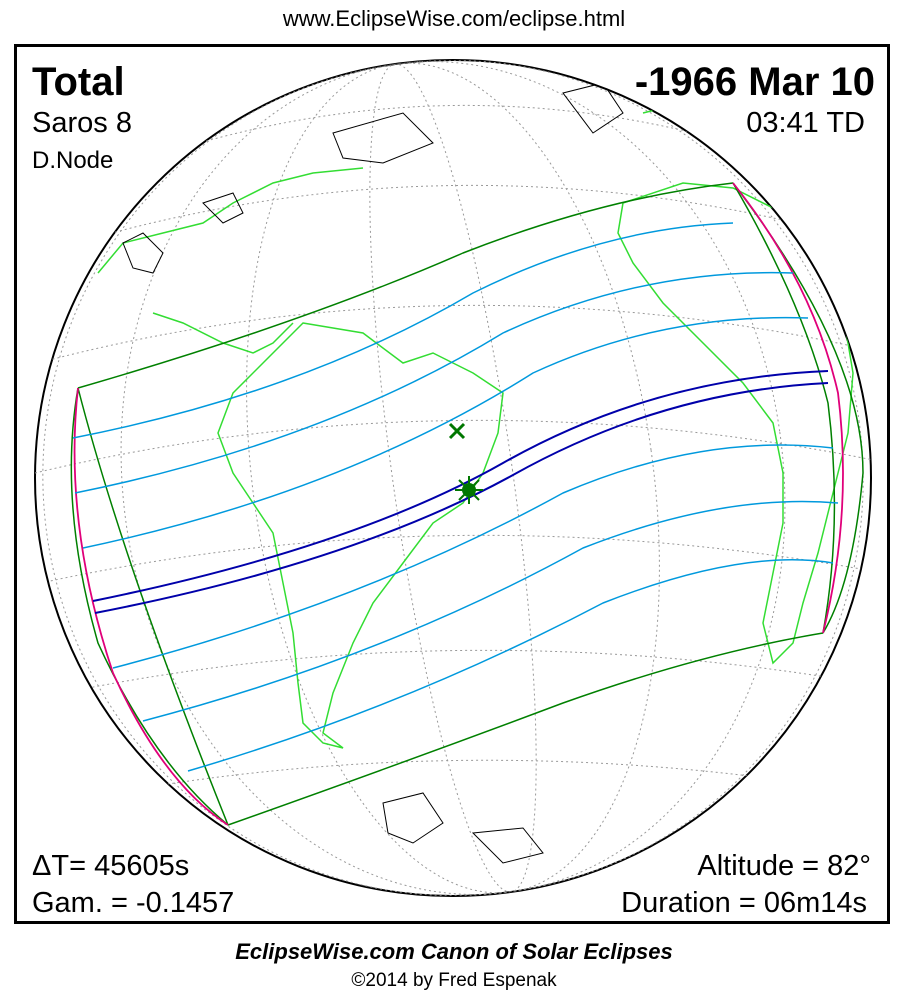 Image resolution: width=908 pixels, height=1004 pixels. I want to click on western-rise-curve-inner, so click(153, 606).